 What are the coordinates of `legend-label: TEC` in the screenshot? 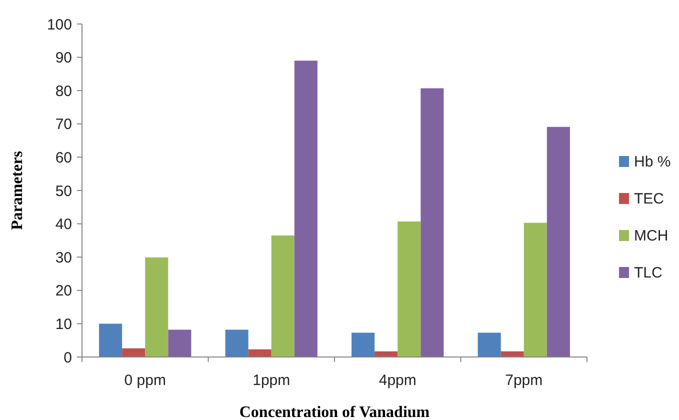 It's located at (649, 199).